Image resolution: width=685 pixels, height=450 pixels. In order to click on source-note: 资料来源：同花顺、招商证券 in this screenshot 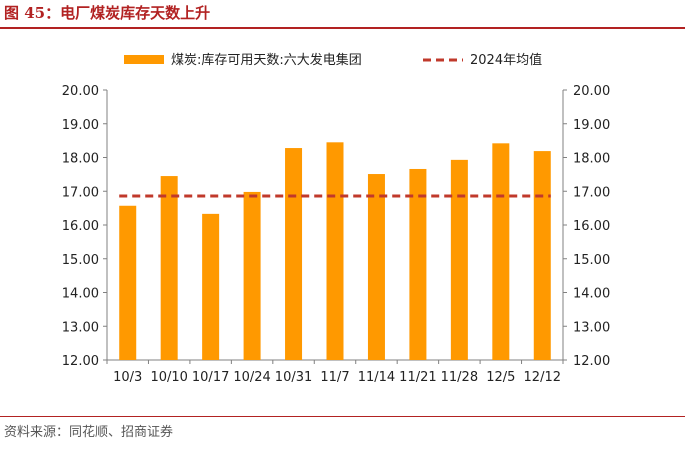, I will do `click(89, 432)`.